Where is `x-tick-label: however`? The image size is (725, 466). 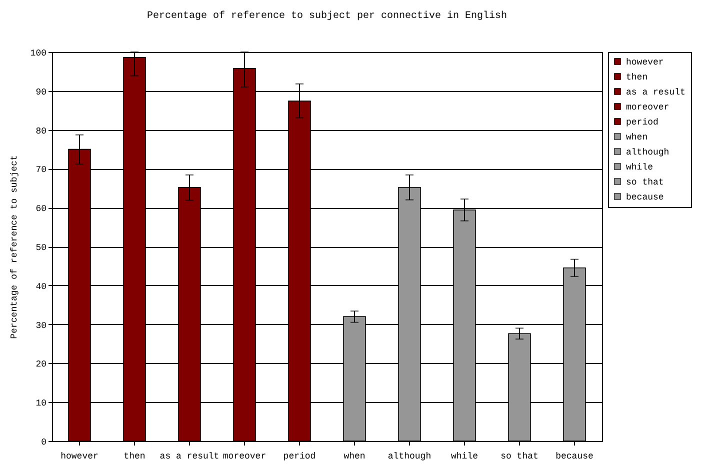 x-tick-label: however is located at coordinates (79, 457).